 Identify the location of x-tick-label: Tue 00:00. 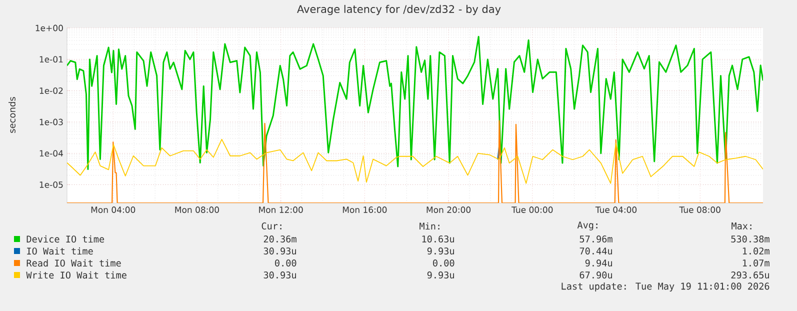
(532, 209).